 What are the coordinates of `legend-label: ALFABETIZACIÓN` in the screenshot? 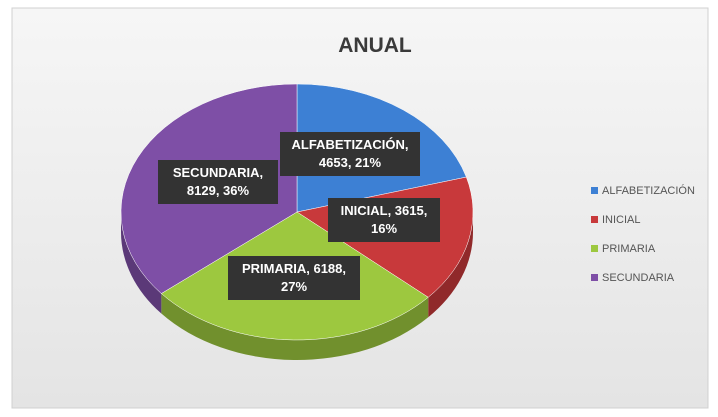 It's located at (648, 190).